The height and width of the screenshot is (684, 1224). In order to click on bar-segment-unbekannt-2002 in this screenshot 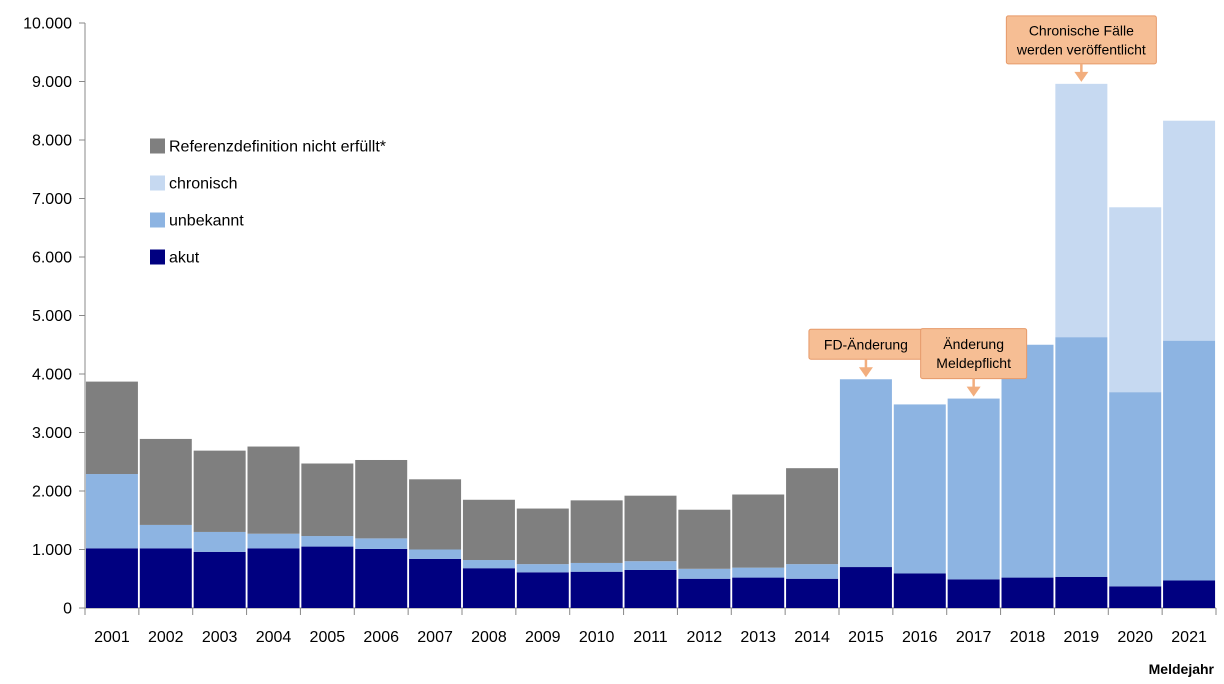, I will do `click(165, 536)`.